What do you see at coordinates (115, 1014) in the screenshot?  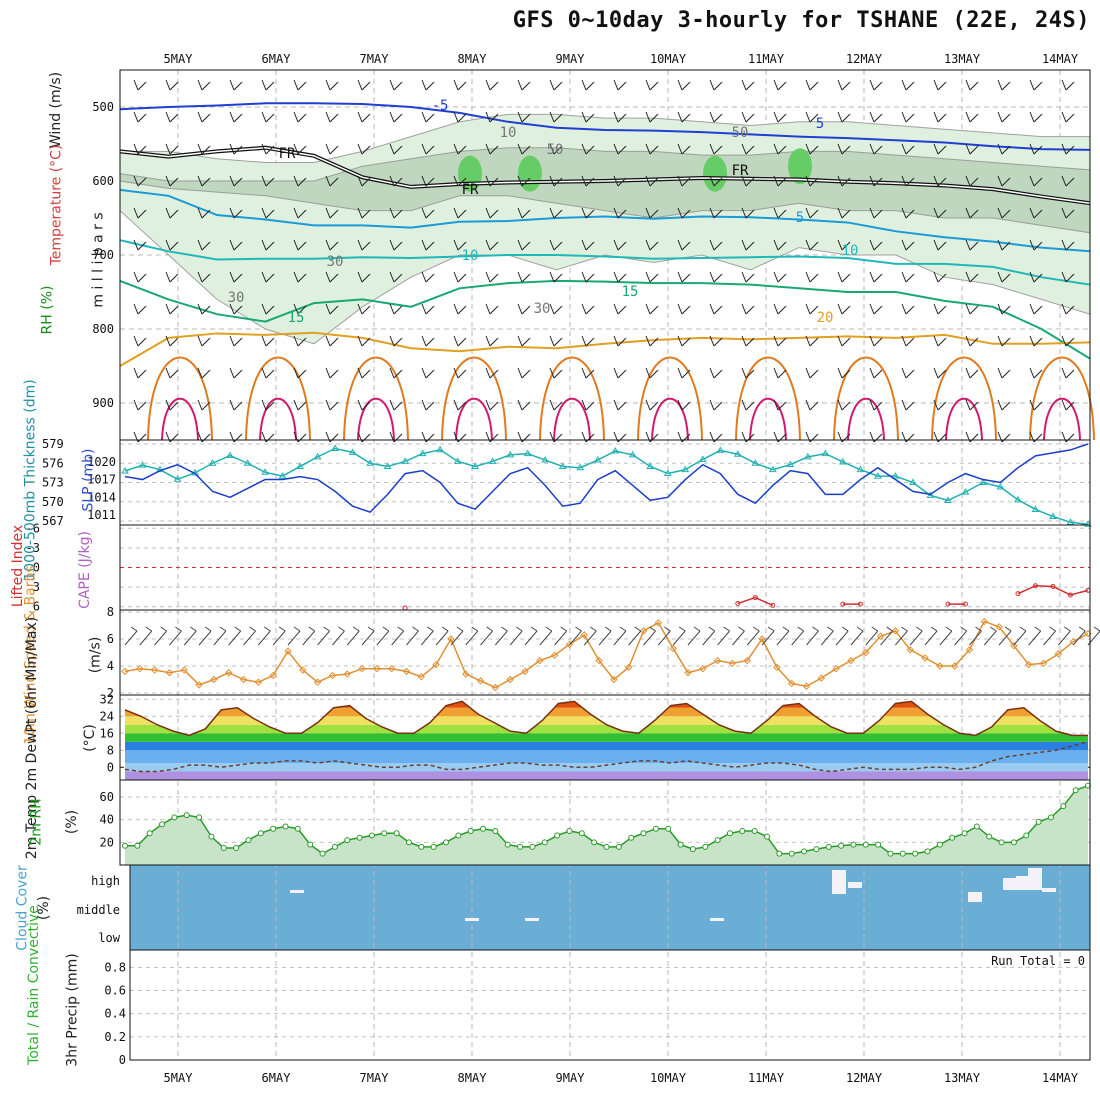 I see `precip-tick-label: 0.4` at bounding box center [115, 1014].